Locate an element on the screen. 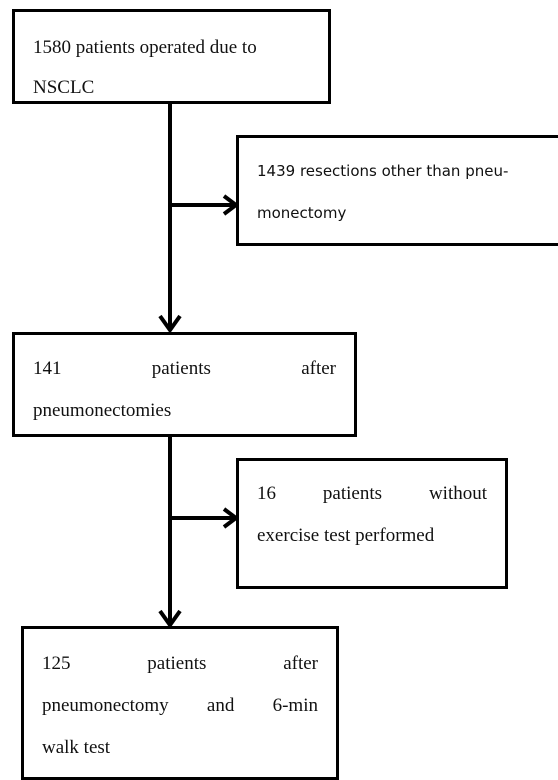  node-text: 141 patients after is located at coordinates (184, 368).